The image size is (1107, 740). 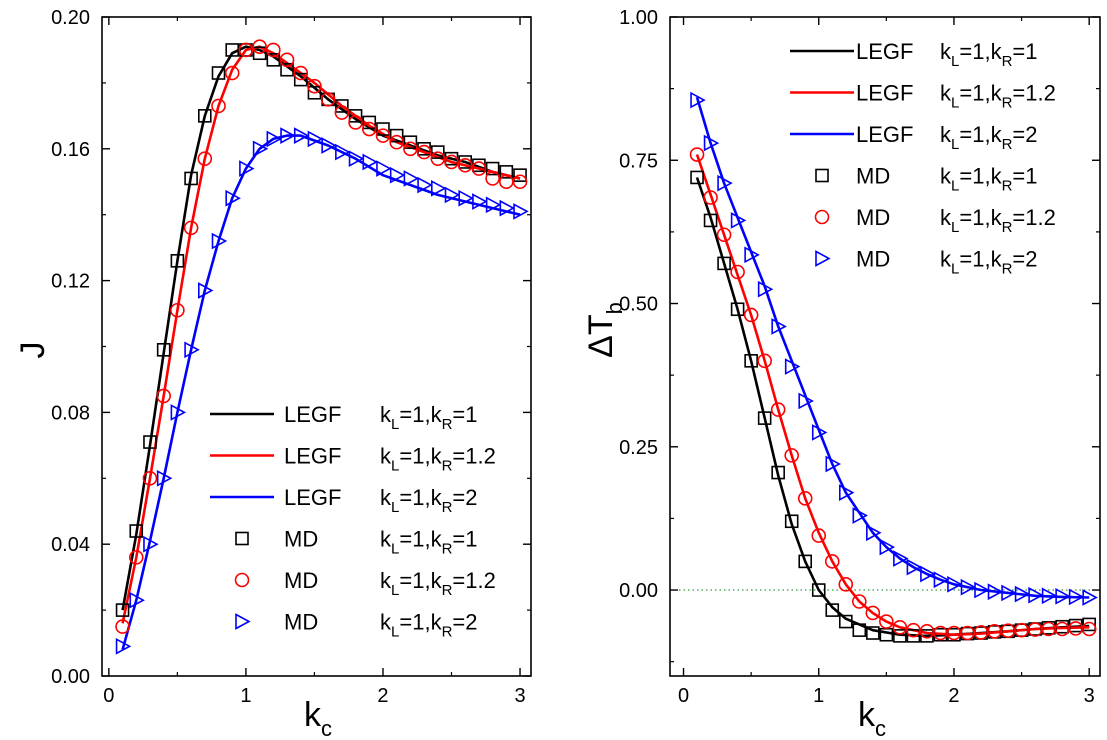 What do you see at coordinates (638, 448) in the screenshot?
I see `y-tick-label: 0.25` at bounding box center [638, 448].